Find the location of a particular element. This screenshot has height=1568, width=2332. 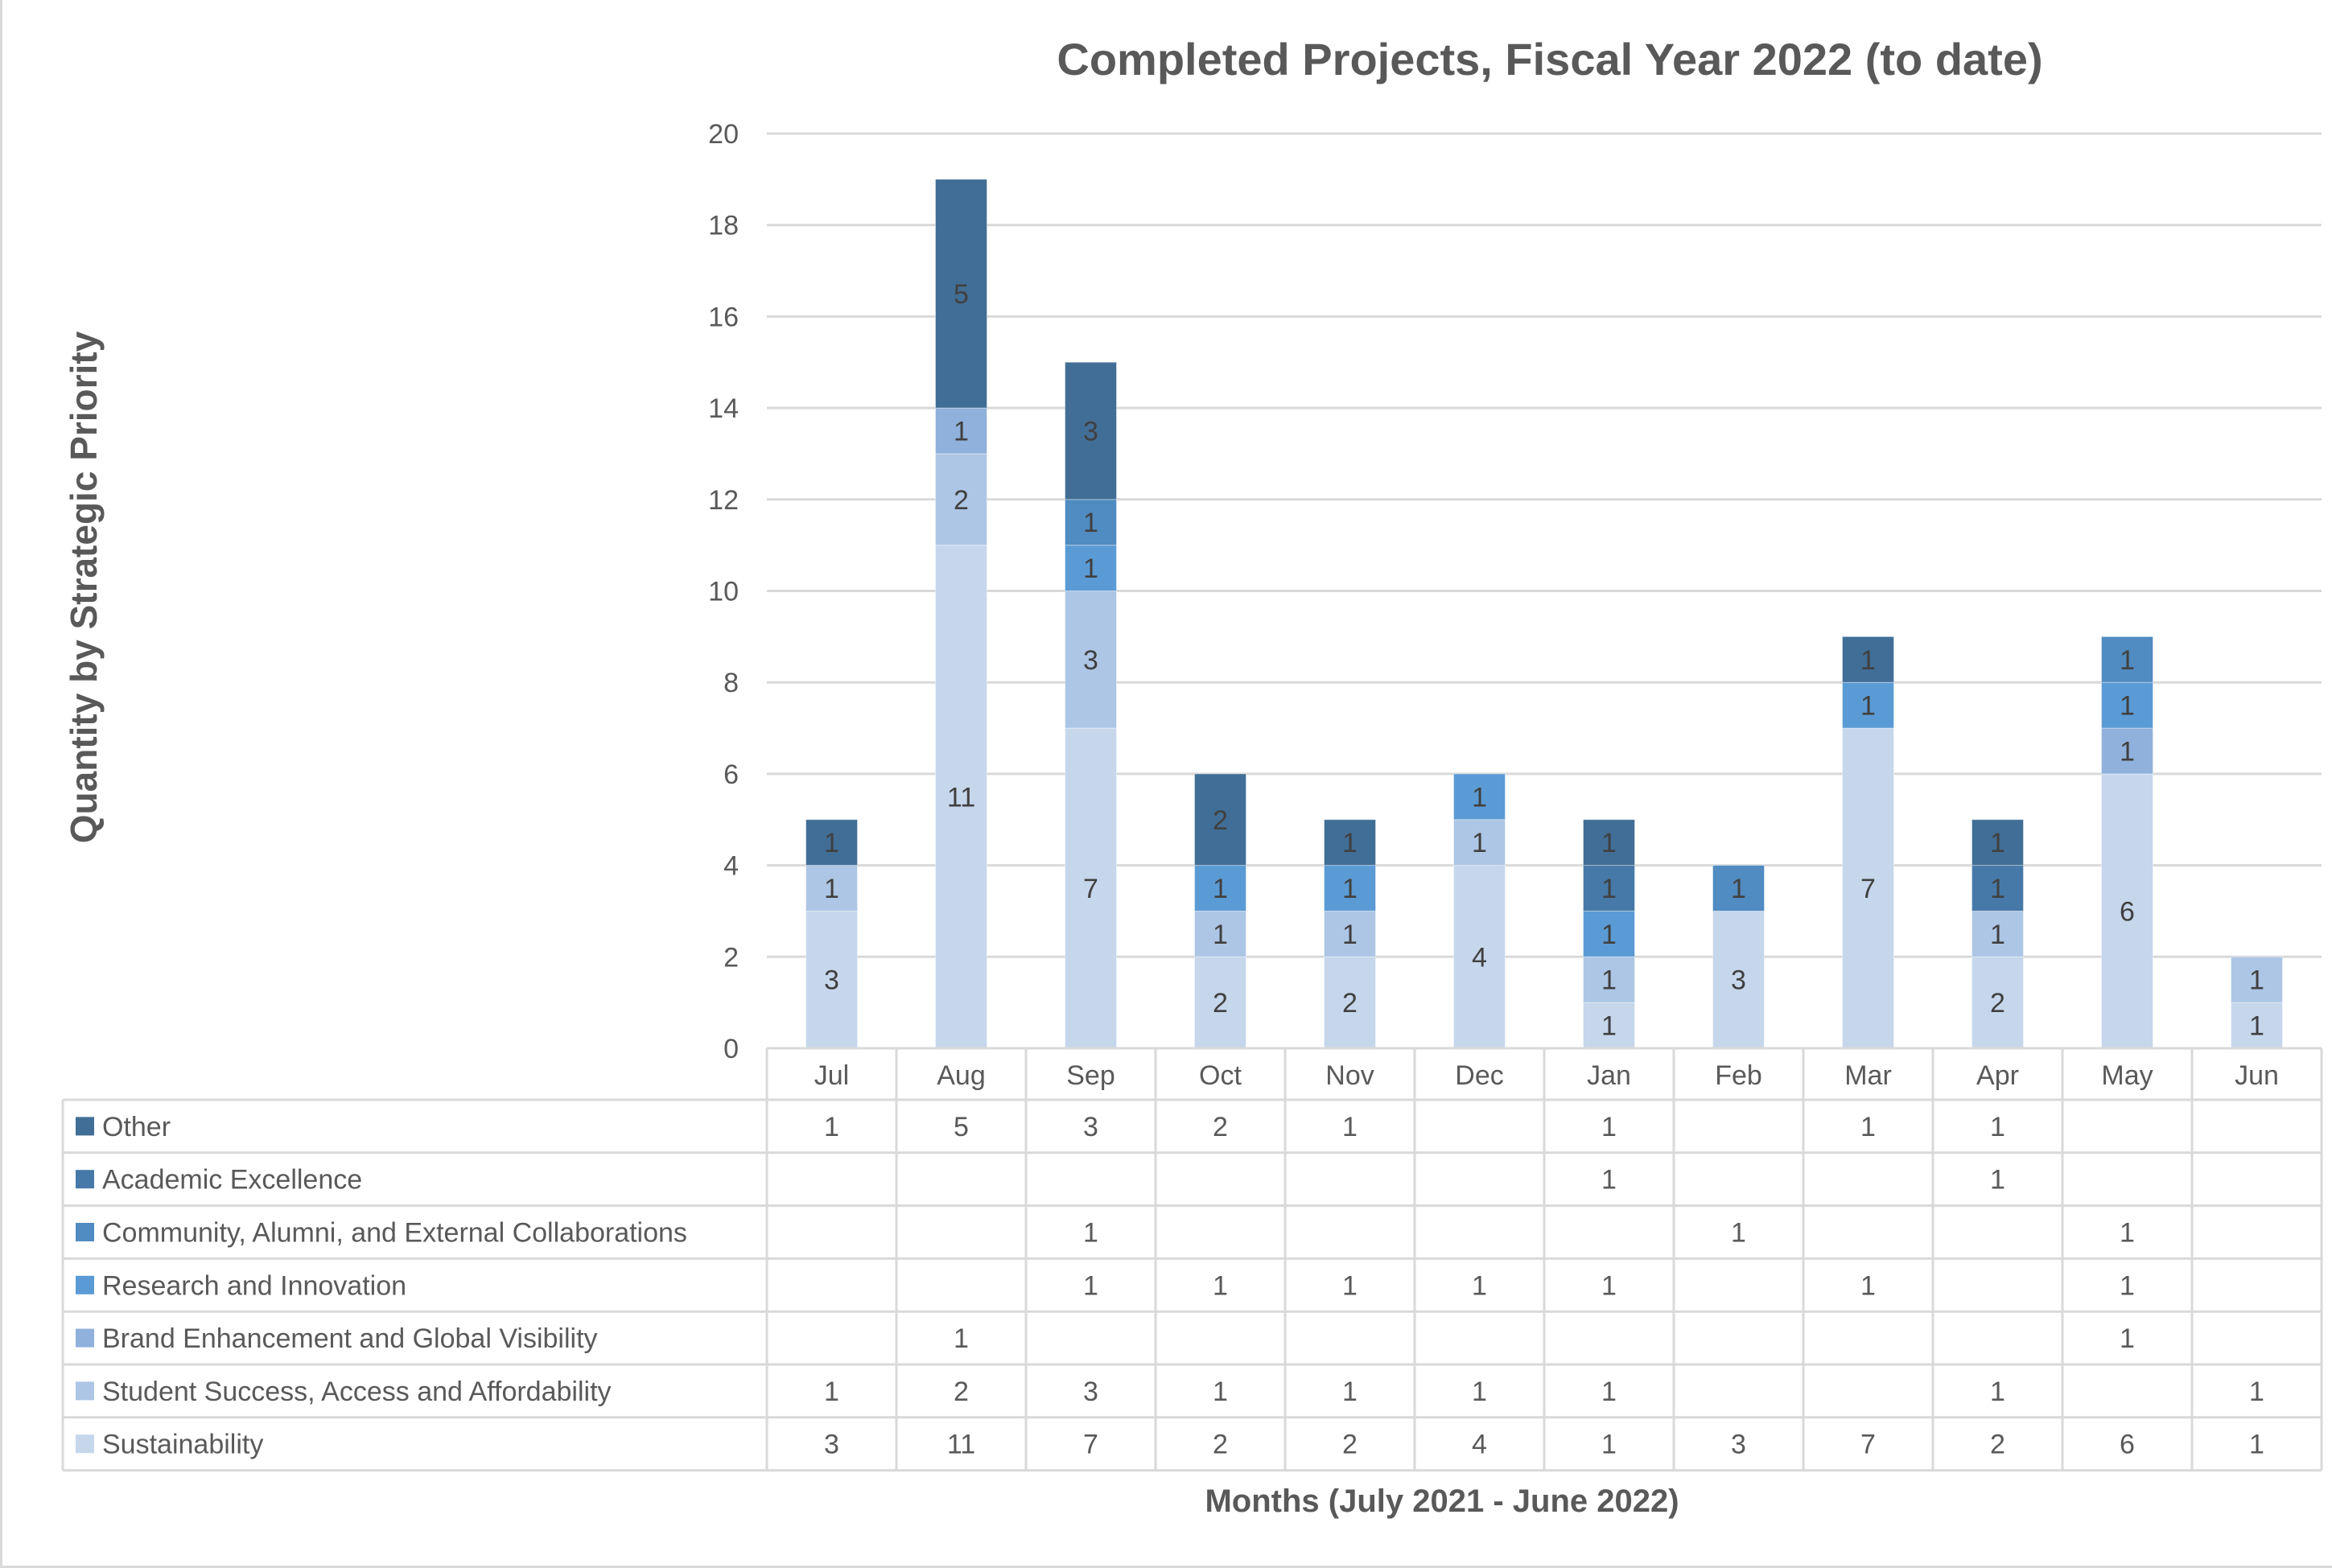

y-tick-label: 0 is located at coordinates (731, 1049).